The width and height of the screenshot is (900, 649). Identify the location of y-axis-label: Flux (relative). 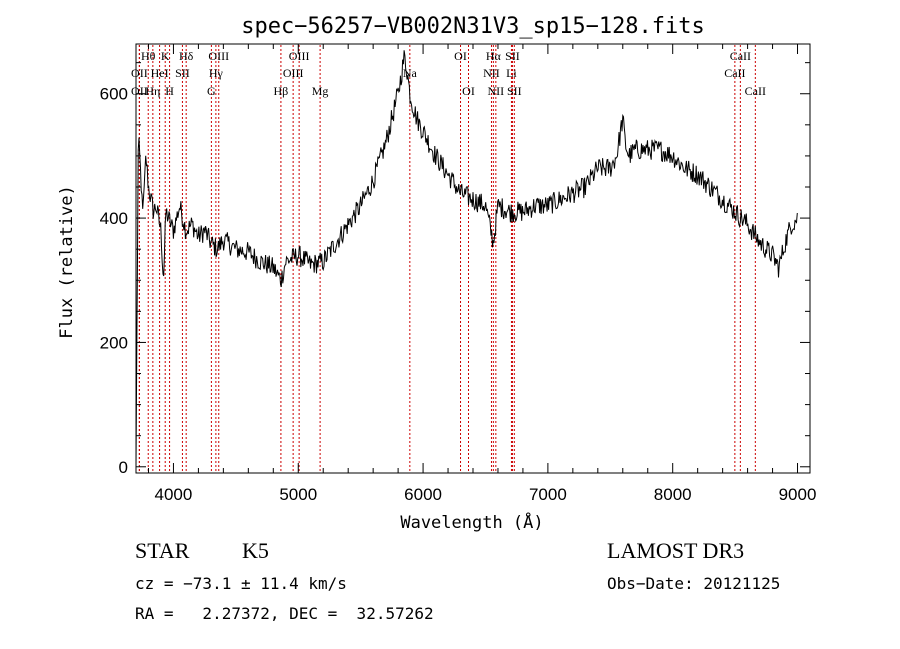
(67, 262).